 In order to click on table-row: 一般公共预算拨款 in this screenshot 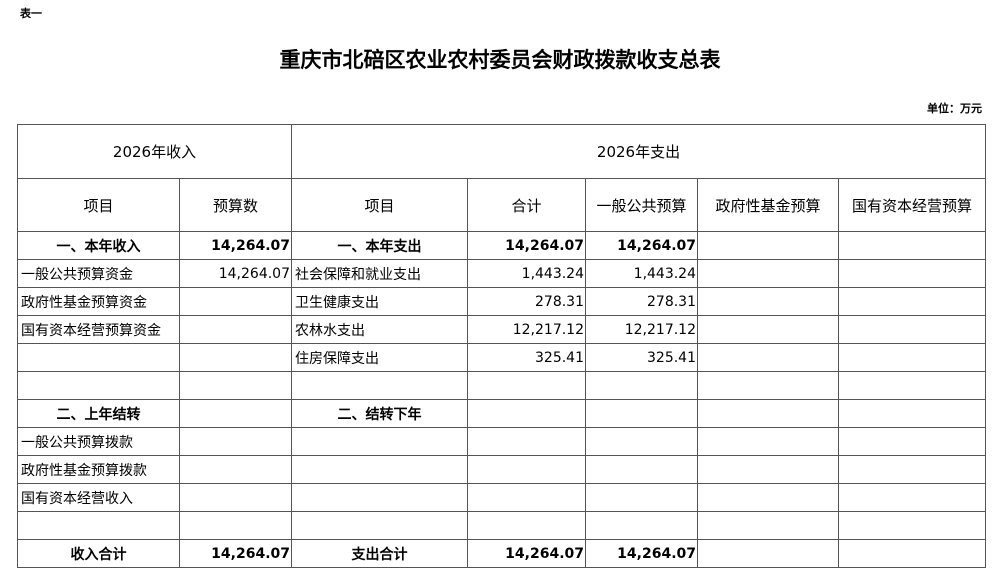, I will do `click(501, 441)`.